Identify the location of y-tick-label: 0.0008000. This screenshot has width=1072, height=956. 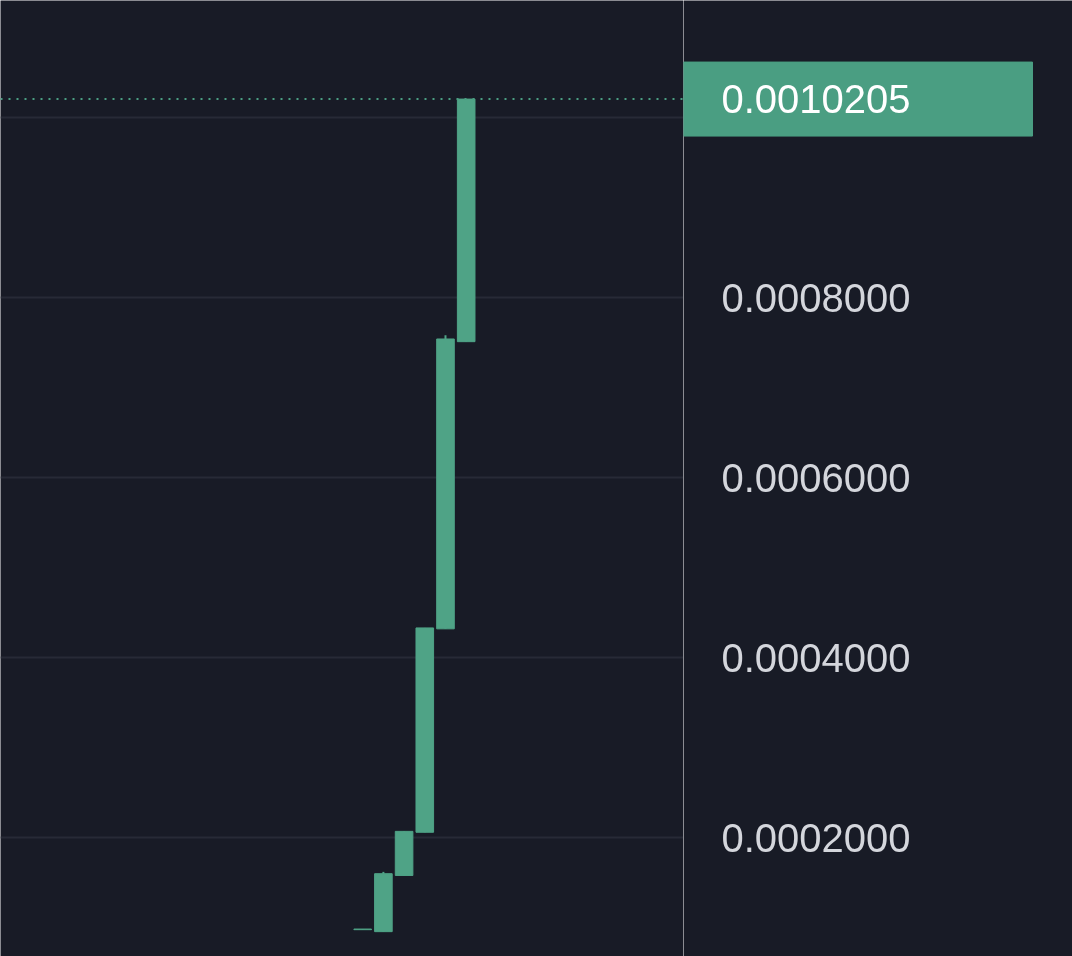
(816, 297).